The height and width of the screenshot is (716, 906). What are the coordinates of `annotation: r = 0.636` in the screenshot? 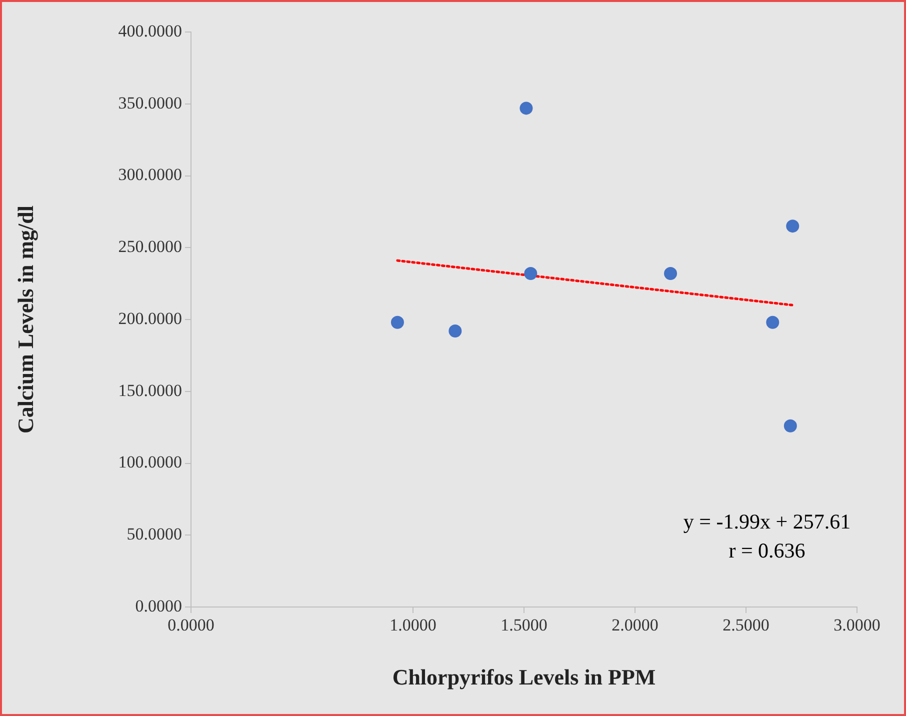 It's located at (767, 550).